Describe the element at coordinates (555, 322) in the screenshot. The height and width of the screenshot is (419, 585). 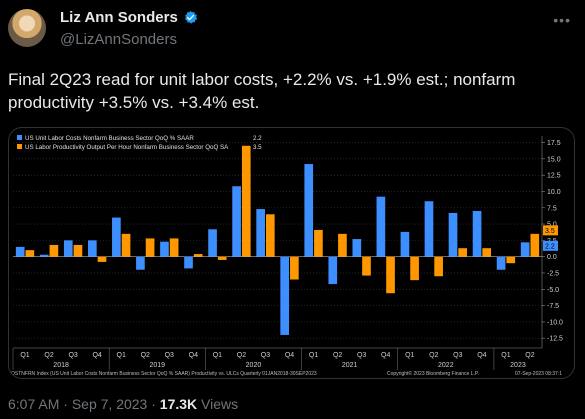
I see `y-tick-label: -10.0` at that location.